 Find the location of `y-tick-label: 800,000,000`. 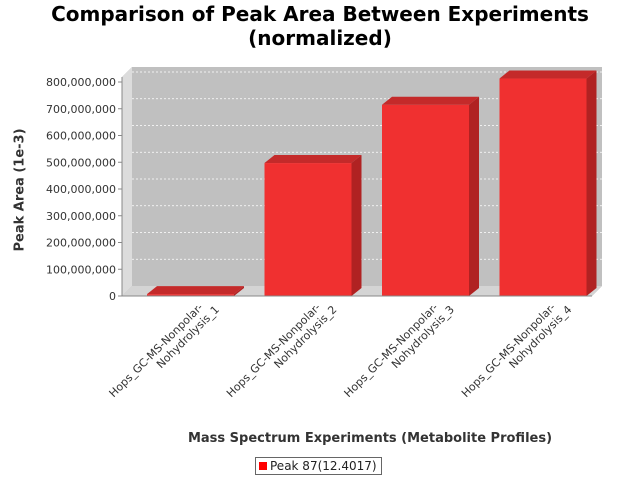

y-tick-label: 800,000,000 is located at coordinates (81, 82).